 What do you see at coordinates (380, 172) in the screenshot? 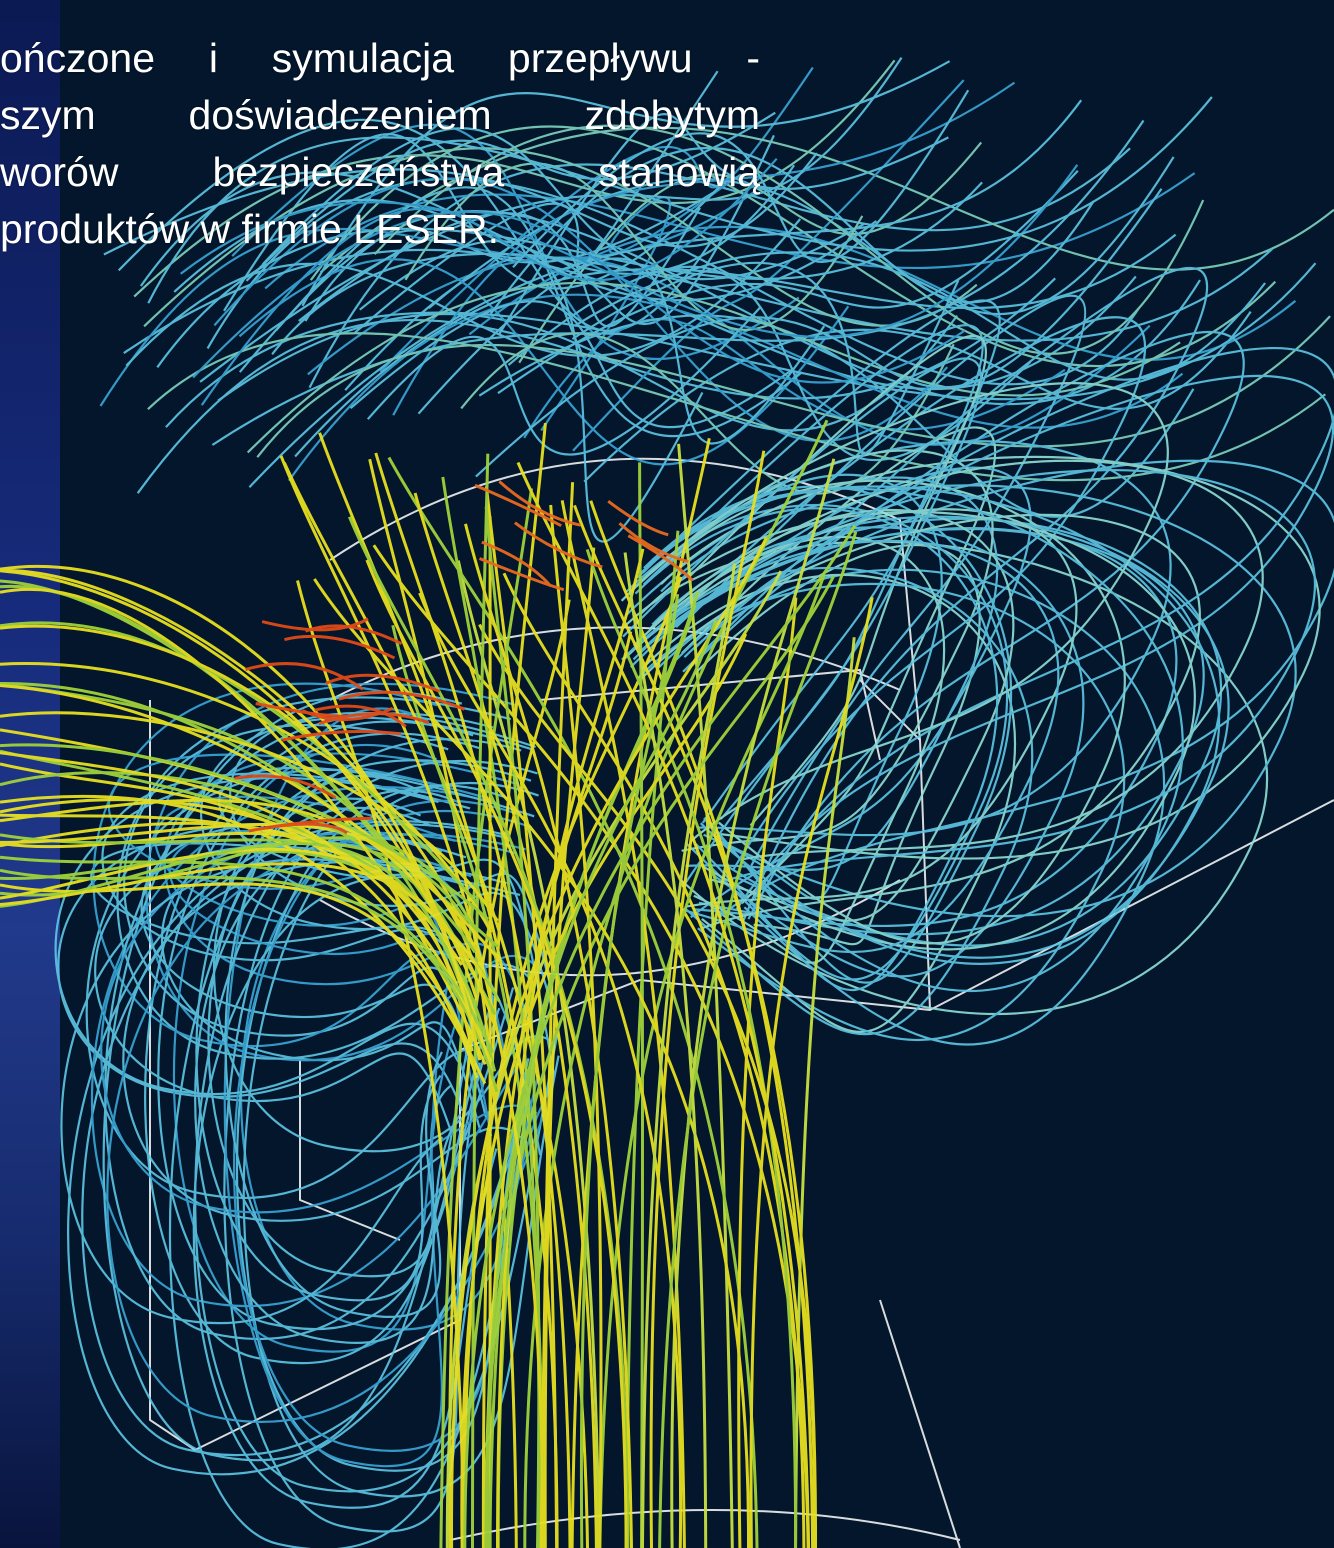
I see `caption-line-3: worów bezpieczeństwa stanowią` at bounding box center [380, 172].